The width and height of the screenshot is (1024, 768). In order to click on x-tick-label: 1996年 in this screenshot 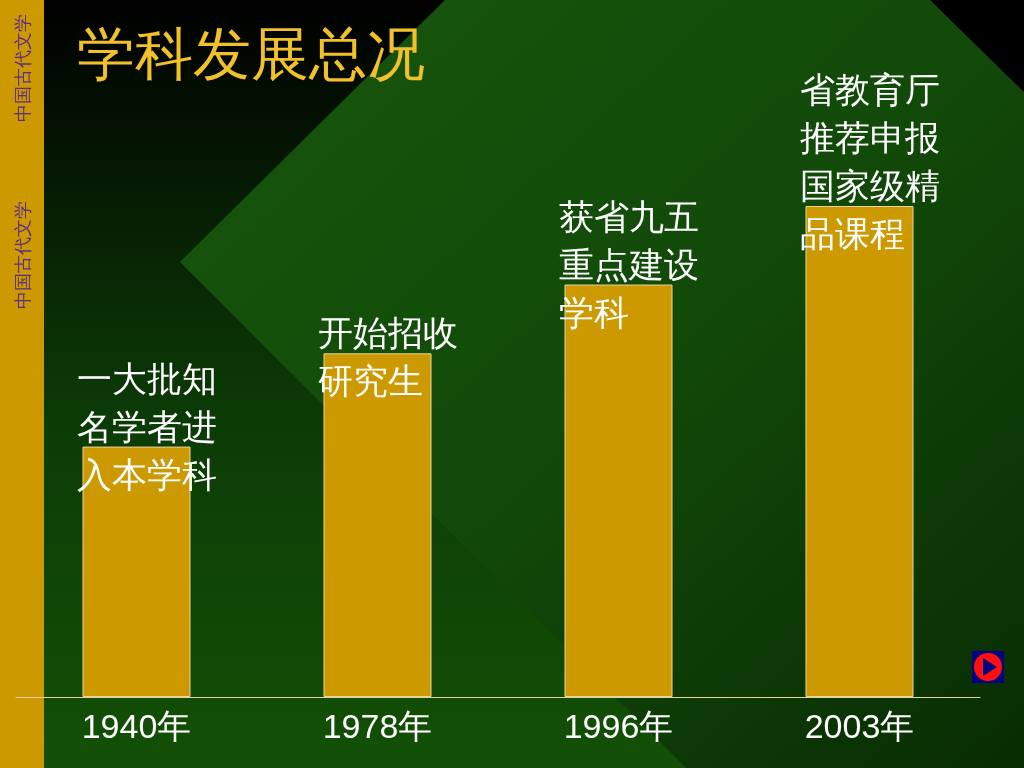, I will do `click(618, 726)`.